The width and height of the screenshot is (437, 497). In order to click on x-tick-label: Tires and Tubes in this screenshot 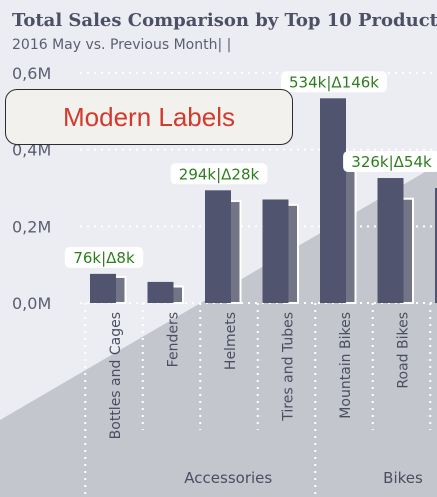, I will do `click(289, 367)`.